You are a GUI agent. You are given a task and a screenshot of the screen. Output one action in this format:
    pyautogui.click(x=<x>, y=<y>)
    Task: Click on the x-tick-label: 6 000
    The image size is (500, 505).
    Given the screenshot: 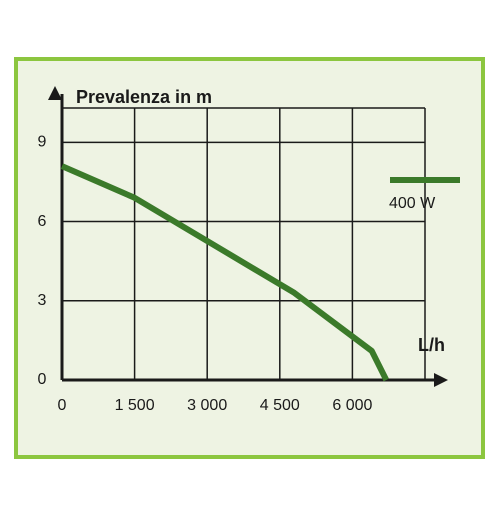 What is the action you would take?
    pyautogui.click(x=352, y=405)
    